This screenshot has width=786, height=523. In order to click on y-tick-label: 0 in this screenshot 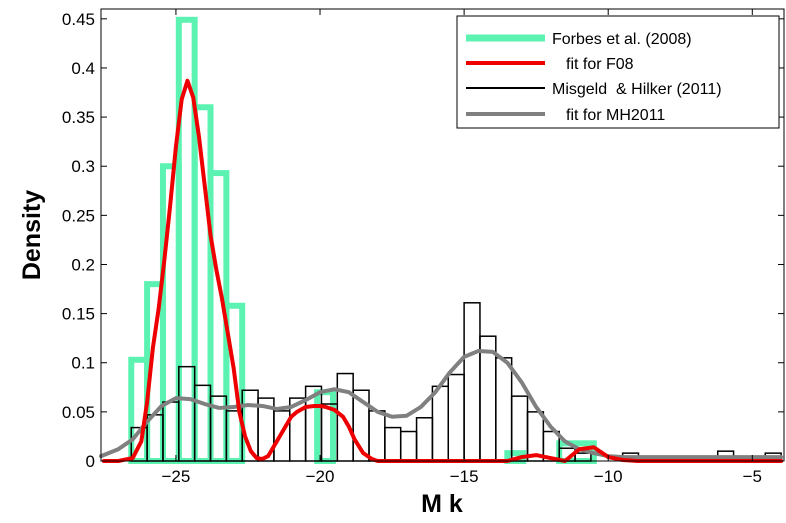, I will do `click(90, 461)`.